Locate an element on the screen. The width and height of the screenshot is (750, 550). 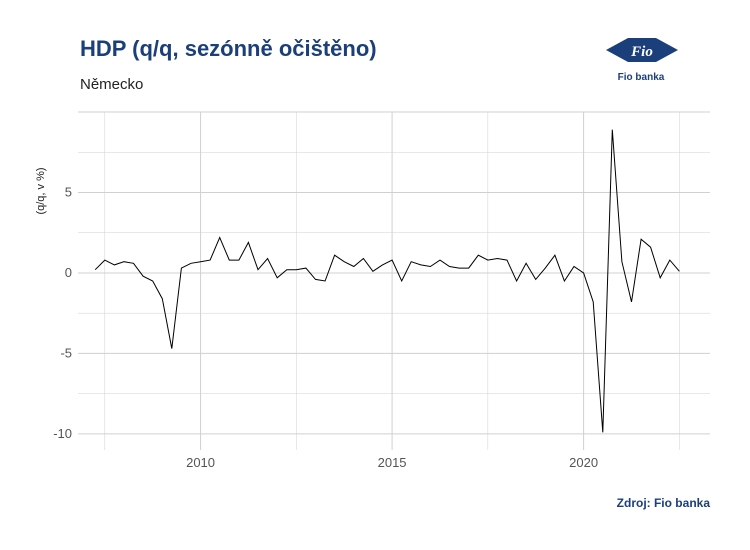
fio-banka-logo: Fio is located at coordinates (642, 50).